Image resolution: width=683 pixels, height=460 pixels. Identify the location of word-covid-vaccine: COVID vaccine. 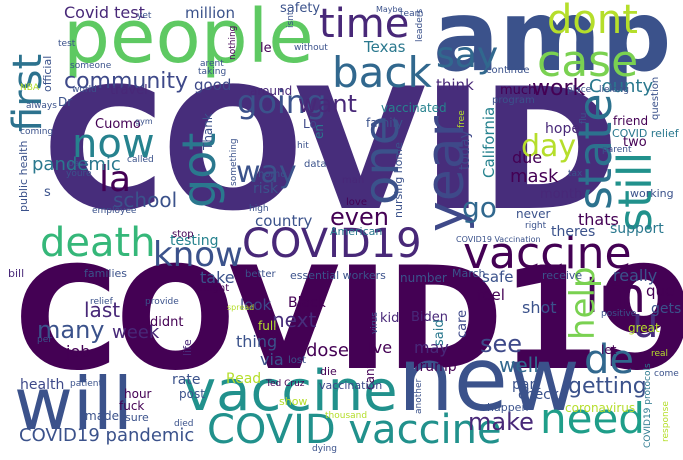
(354, 430).